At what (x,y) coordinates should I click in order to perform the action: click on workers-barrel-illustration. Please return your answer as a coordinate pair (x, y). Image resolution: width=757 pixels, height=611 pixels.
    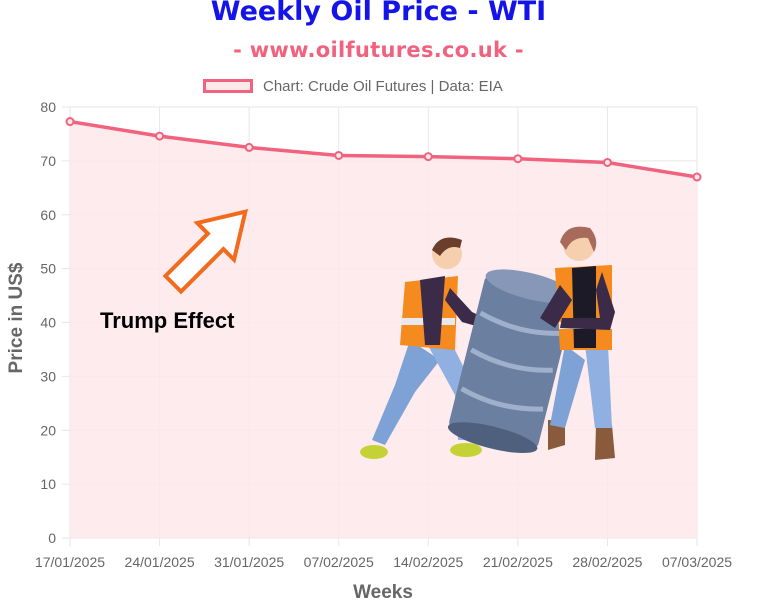
    Looking at the image, I should click on (487, 343).